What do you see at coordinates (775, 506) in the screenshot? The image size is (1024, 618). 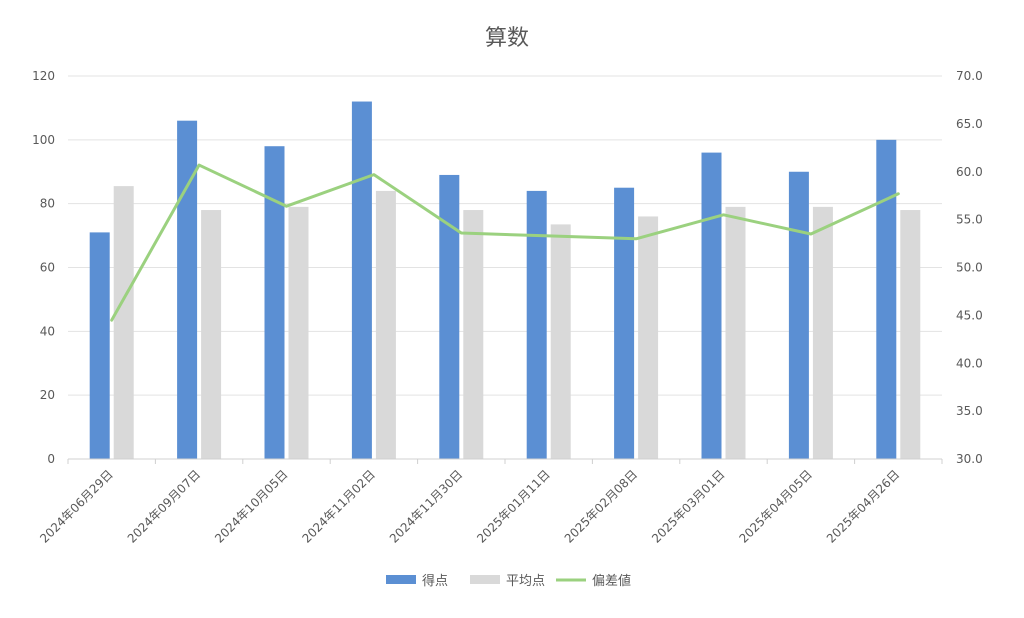 I see `x-tick-label: 2025年04月05日` at bounding box center [775, 506].